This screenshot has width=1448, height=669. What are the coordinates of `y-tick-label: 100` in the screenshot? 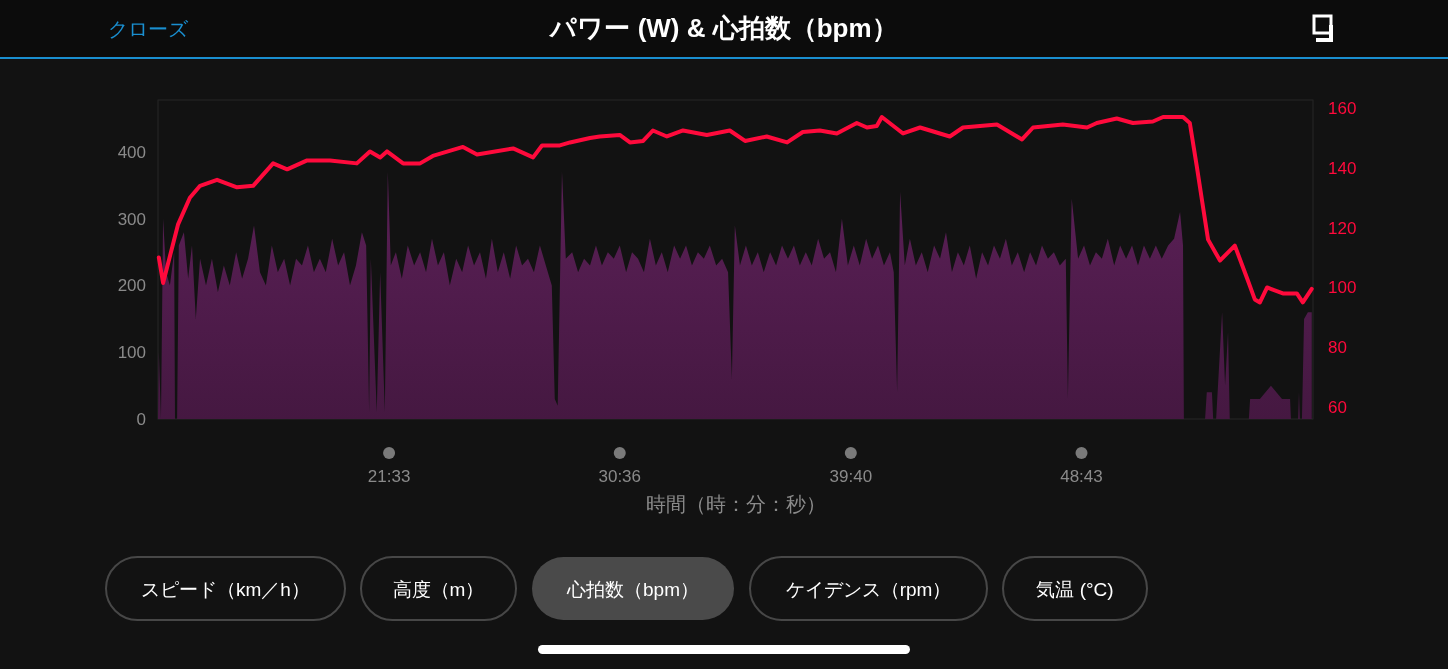 It's located at (131, 353).